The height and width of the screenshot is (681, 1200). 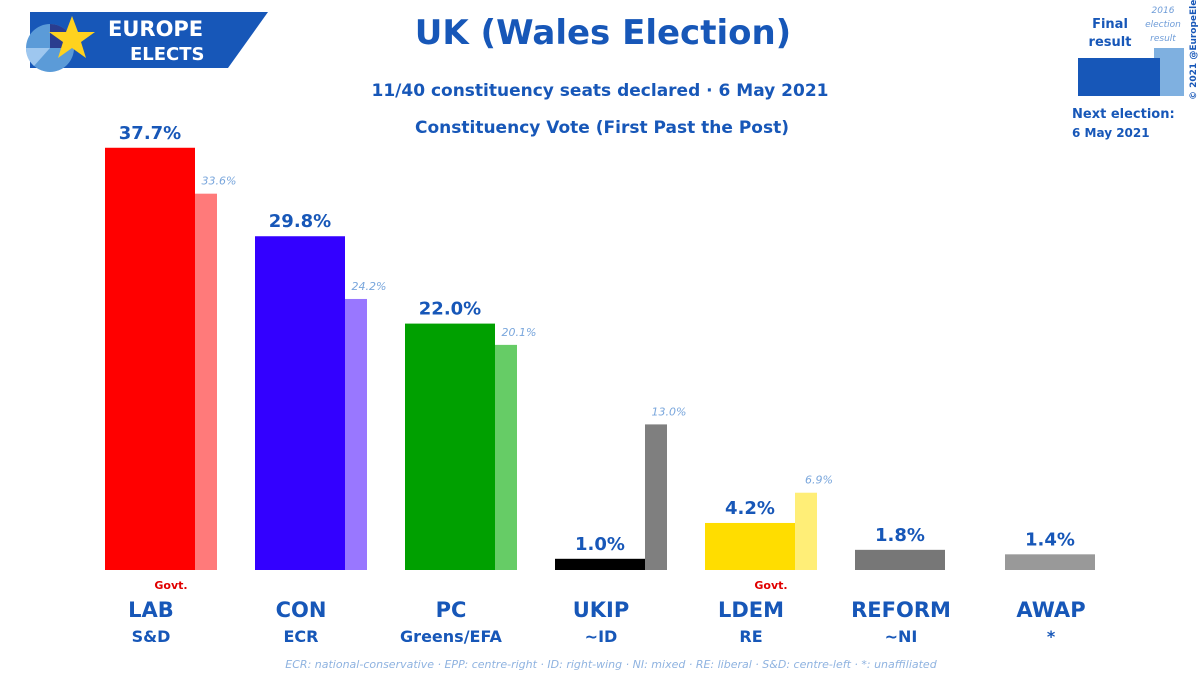 I want to click on legend-final-swatch, so click(x=1119, y=77).